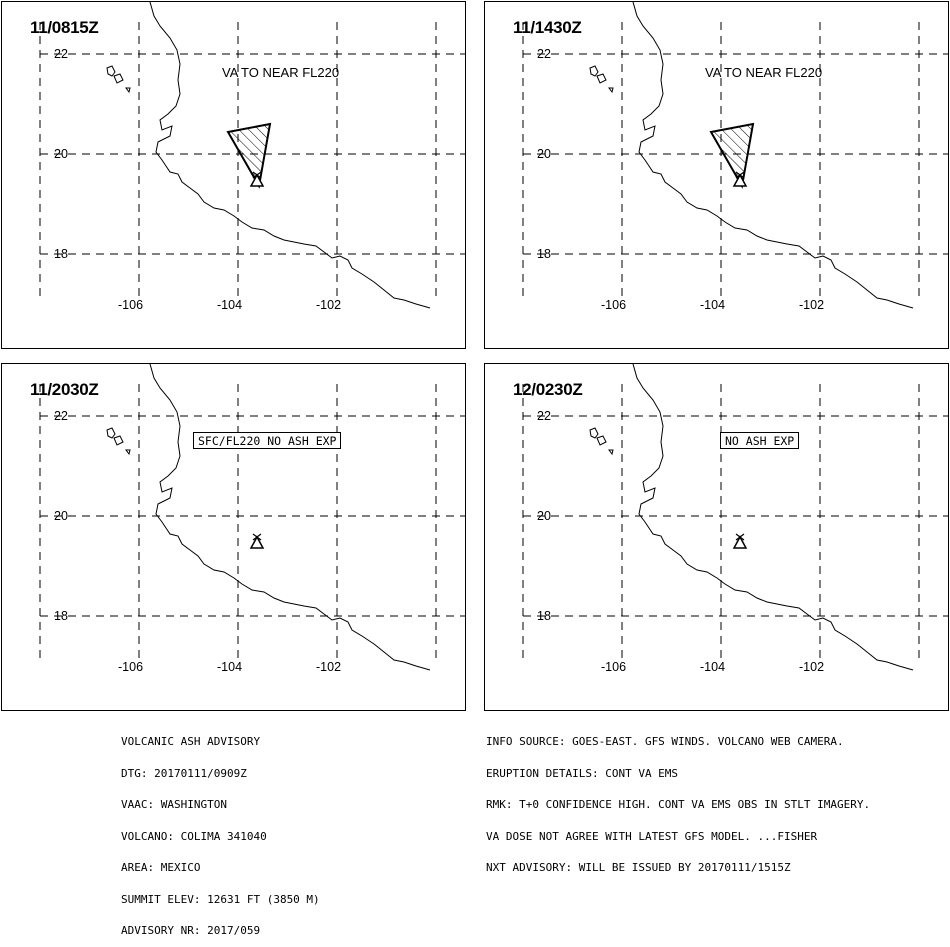 The width and height of the screenshot is (950, 947). What do you see at coordinates (194, 836) in the screenshot?
I see `advisory-line: VOLCANO: COLIMA 341040` at bounding box center [194, 836].